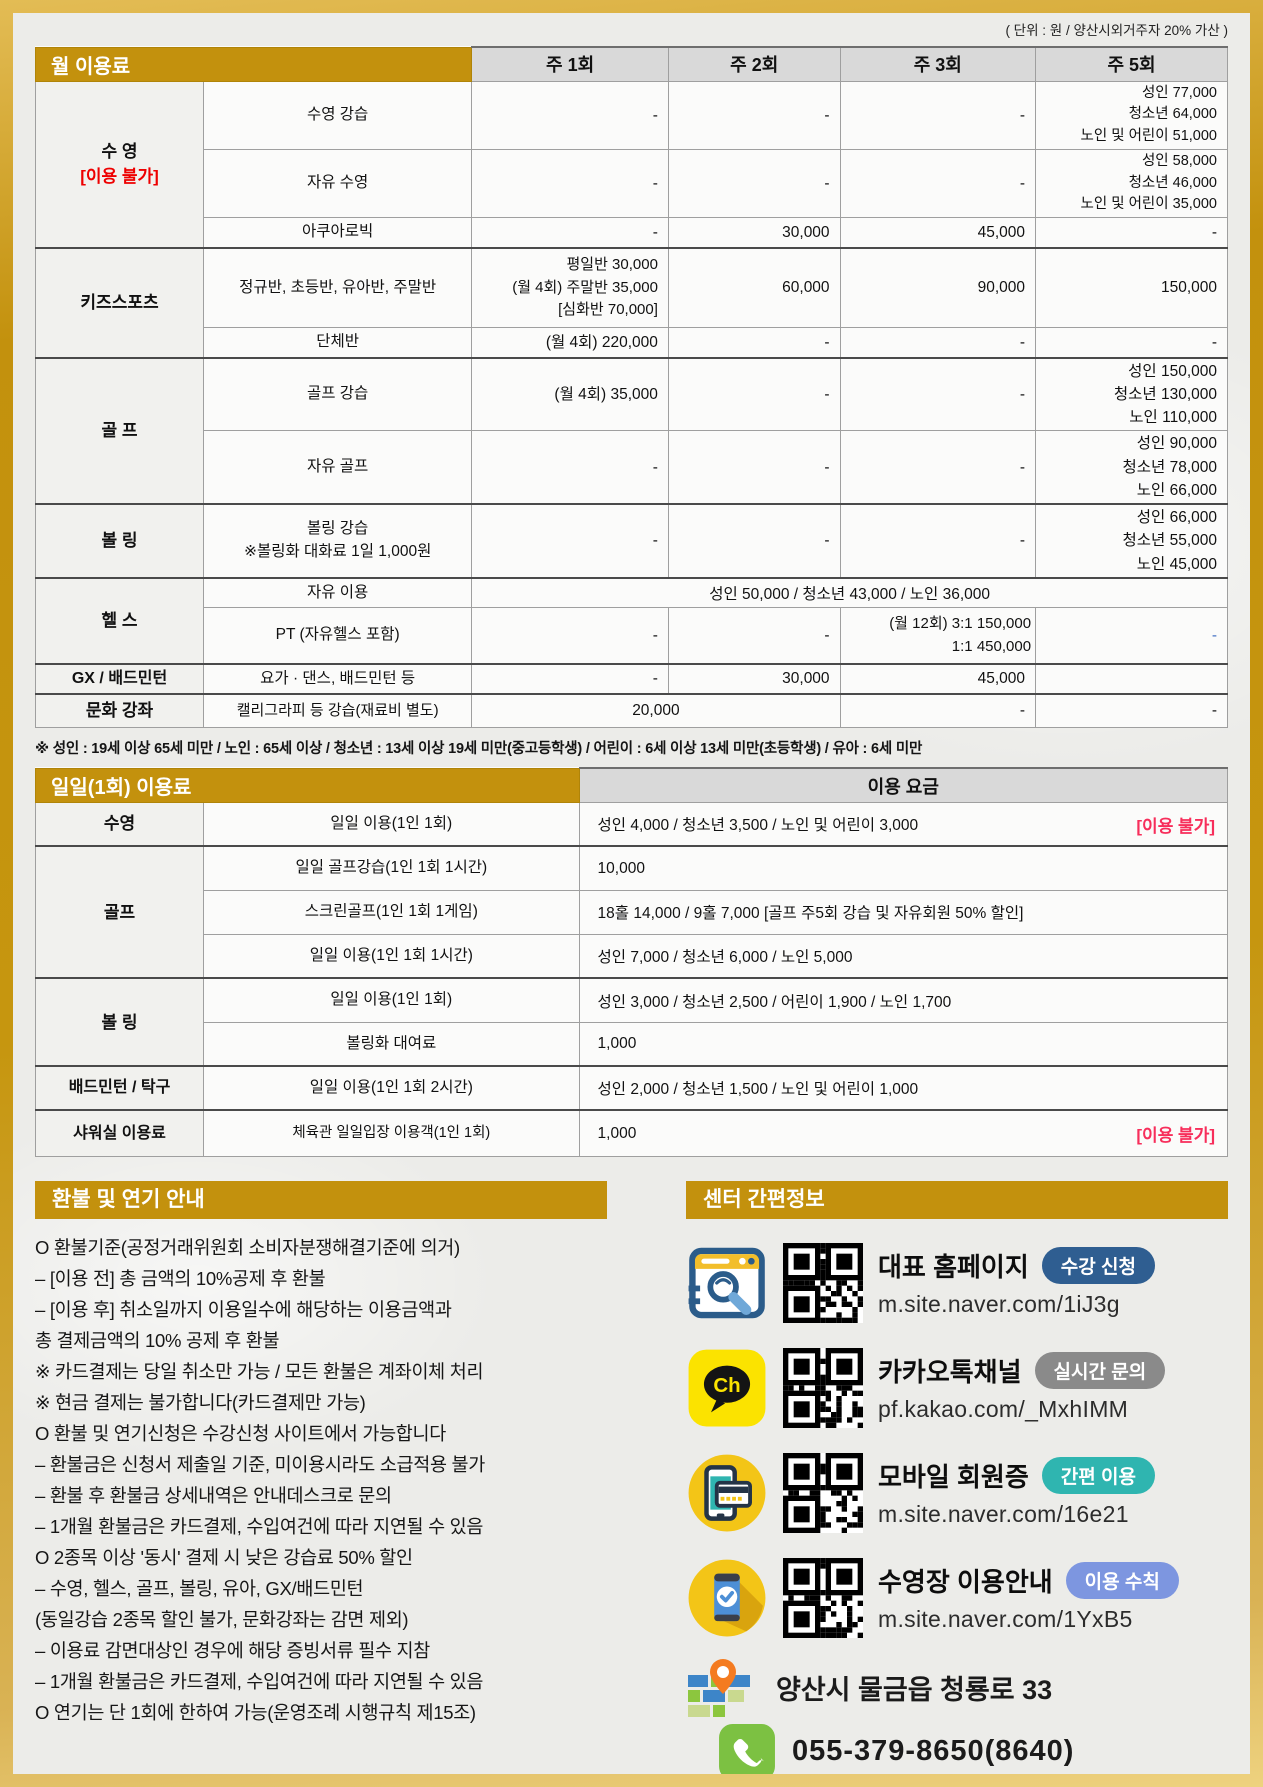  I want to click on price-cell: 성인 77,000 청소년 64,000 노인 및 어린이 51,000, so click(1131, 115).